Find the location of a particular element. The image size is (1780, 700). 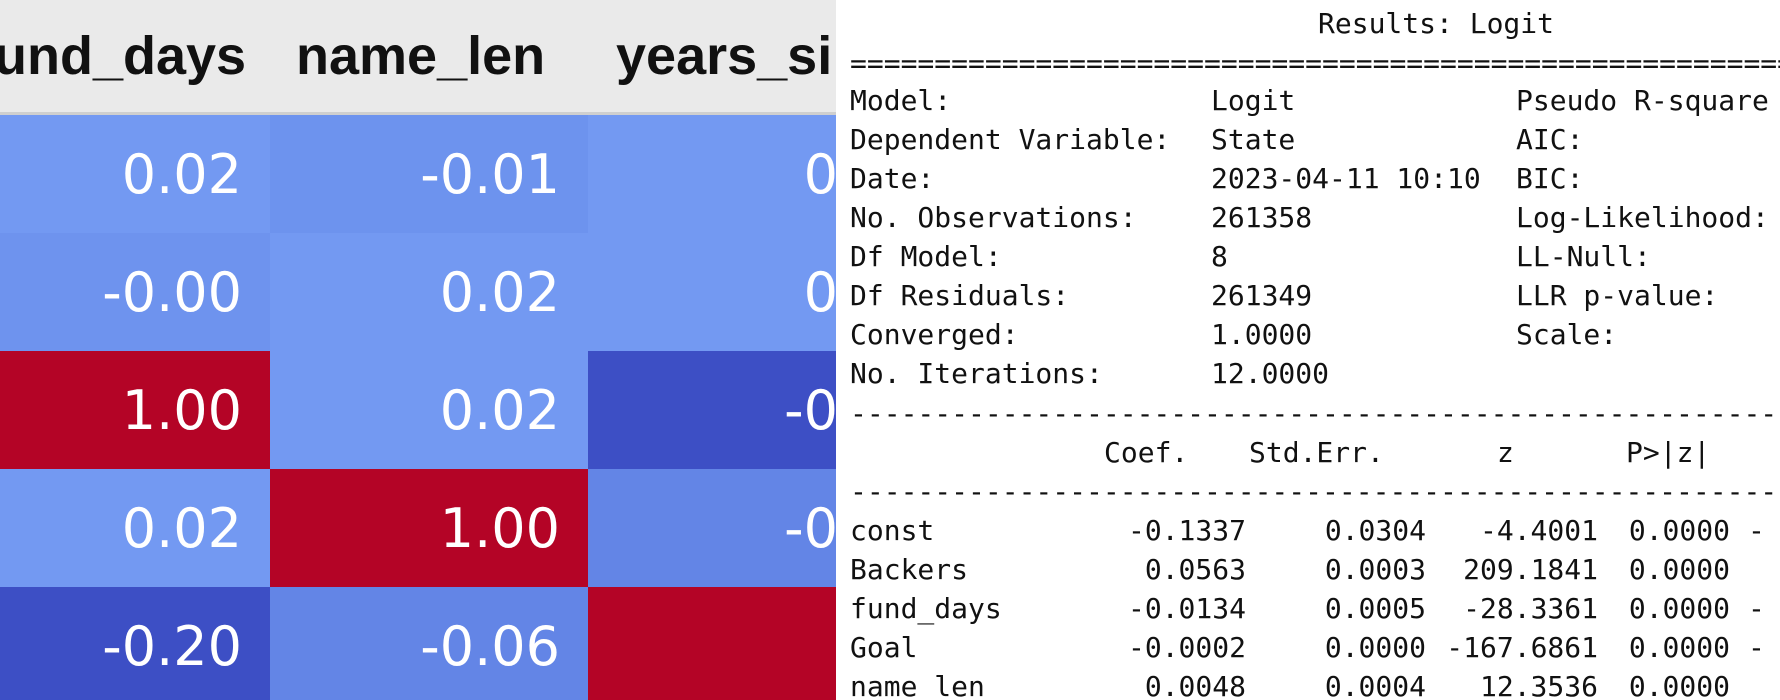

info-label2: BIC: is located at coordinates (1550, 178).